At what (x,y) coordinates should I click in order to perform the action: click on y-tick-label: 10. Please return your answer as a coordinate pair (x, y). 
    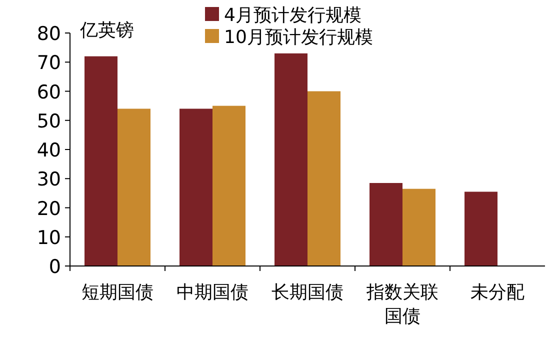
    Looking at the image, I should click on (48, 237).